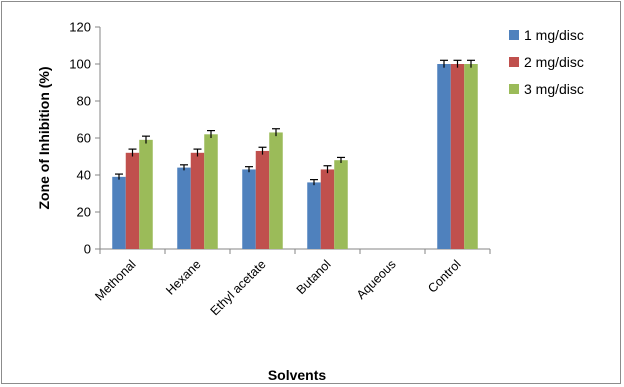 The width and height of the screenshot is (624, 387). I want to click on legend-label: 3 mg/disc, so click(554, 89).